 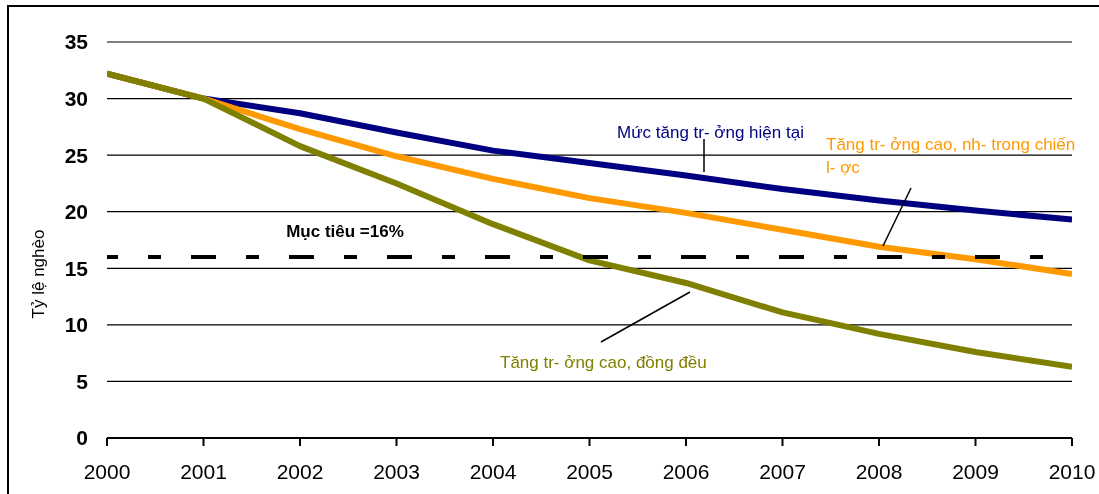 What do you see at coordinates (38, 274) in the screenshot?
I see `y-axis-title: Tỷ lệ nghèo` at bounding box center [38, 274].